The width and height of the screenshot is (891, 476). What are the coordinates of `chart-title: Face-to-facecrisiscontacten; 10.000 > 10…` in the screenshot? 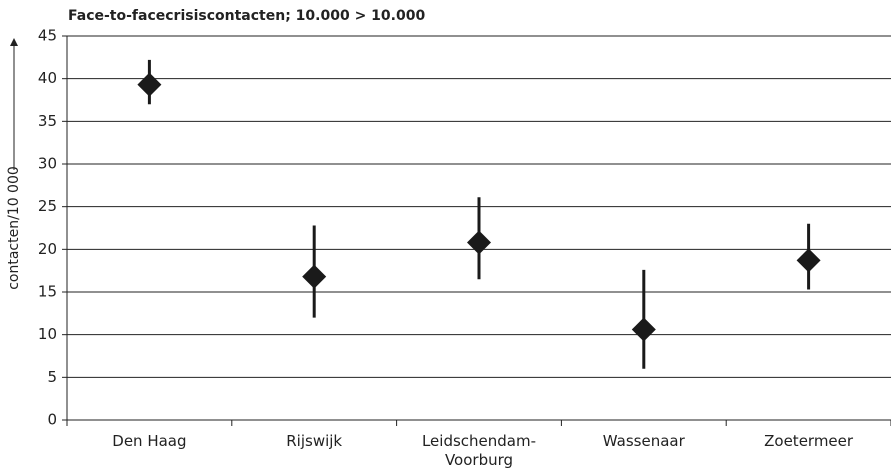 It's located at (246, 16).